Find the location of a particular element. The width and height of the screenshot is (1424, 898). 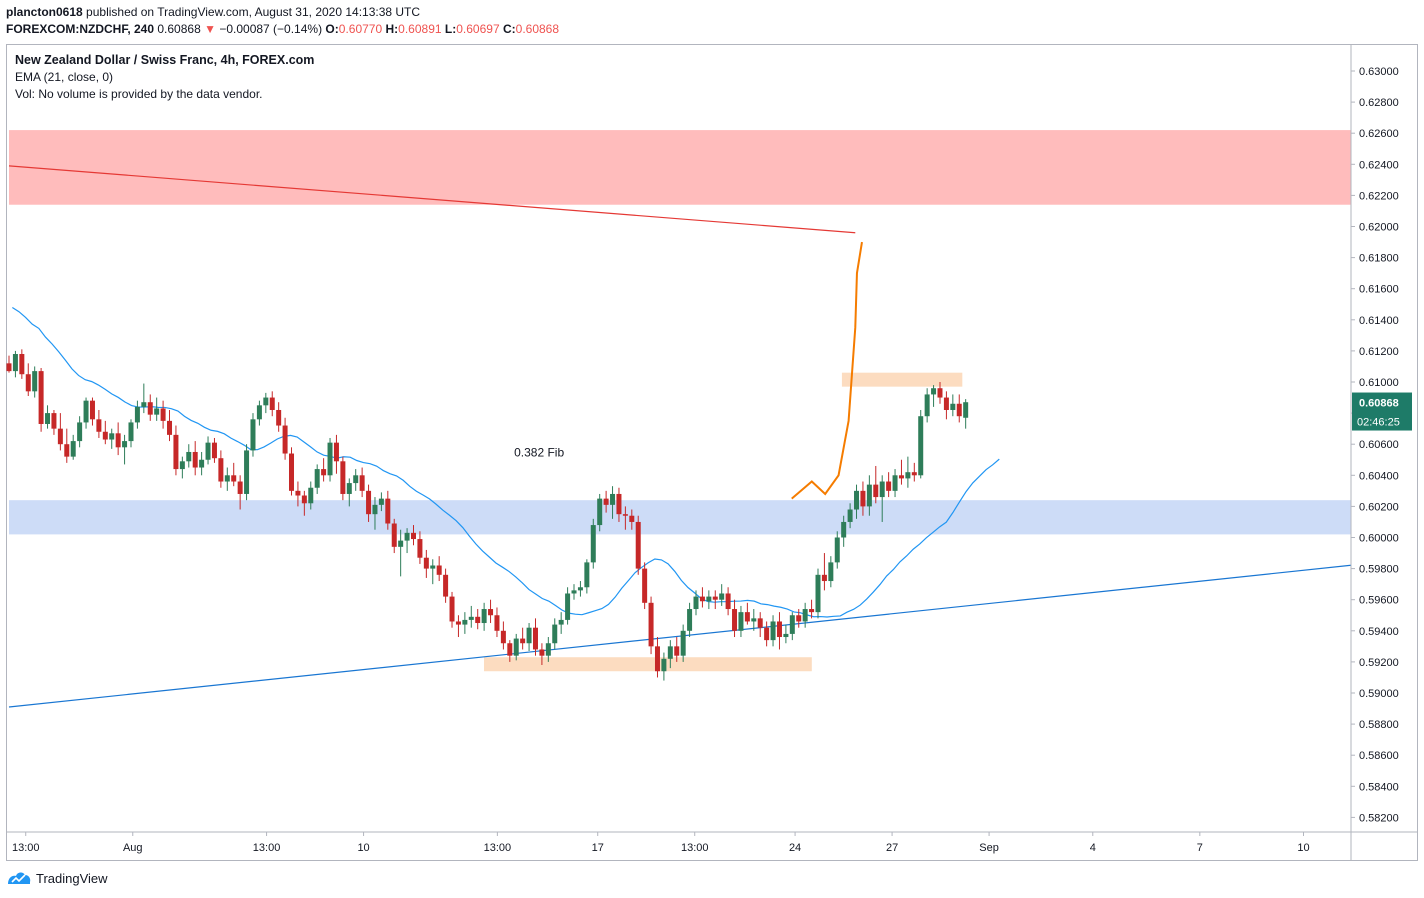

price-tick-label: 0.59600 is located at coordinates (1379, 601).